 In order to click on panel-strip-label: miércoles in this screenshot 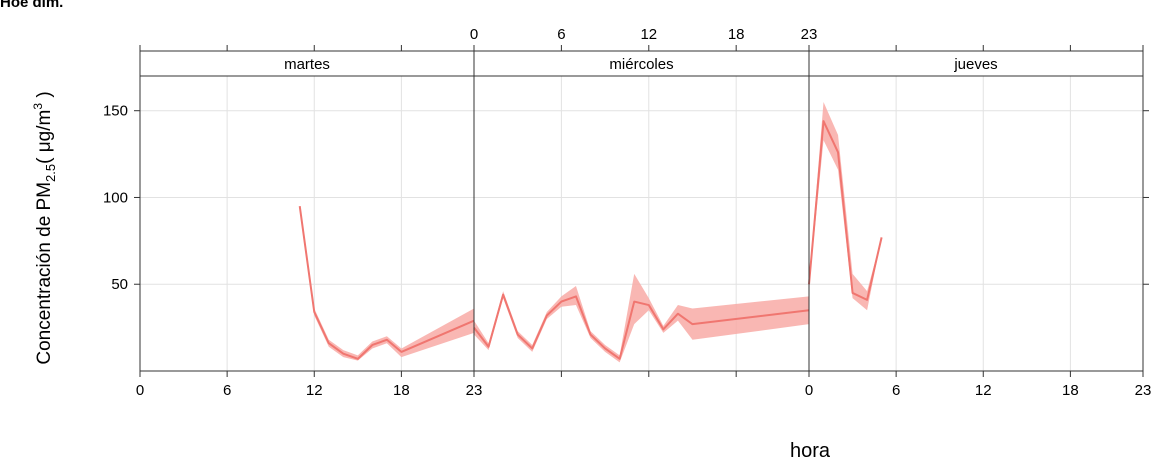, I will do `click(641, 64)`.